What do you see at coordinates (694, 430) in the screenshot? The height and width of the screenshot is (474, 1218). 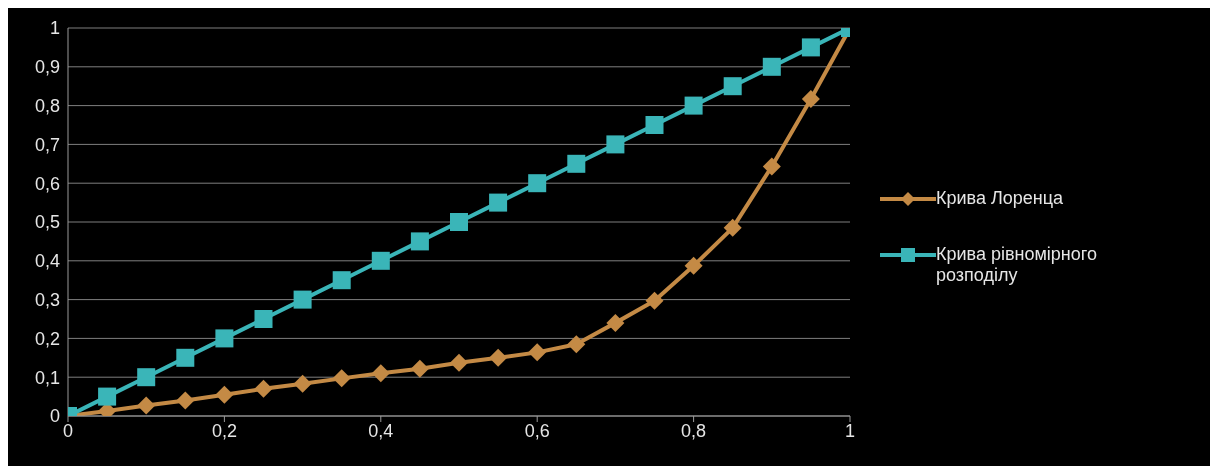 I see `x-tick-label: 0,8` at bounding box center [694, 430].